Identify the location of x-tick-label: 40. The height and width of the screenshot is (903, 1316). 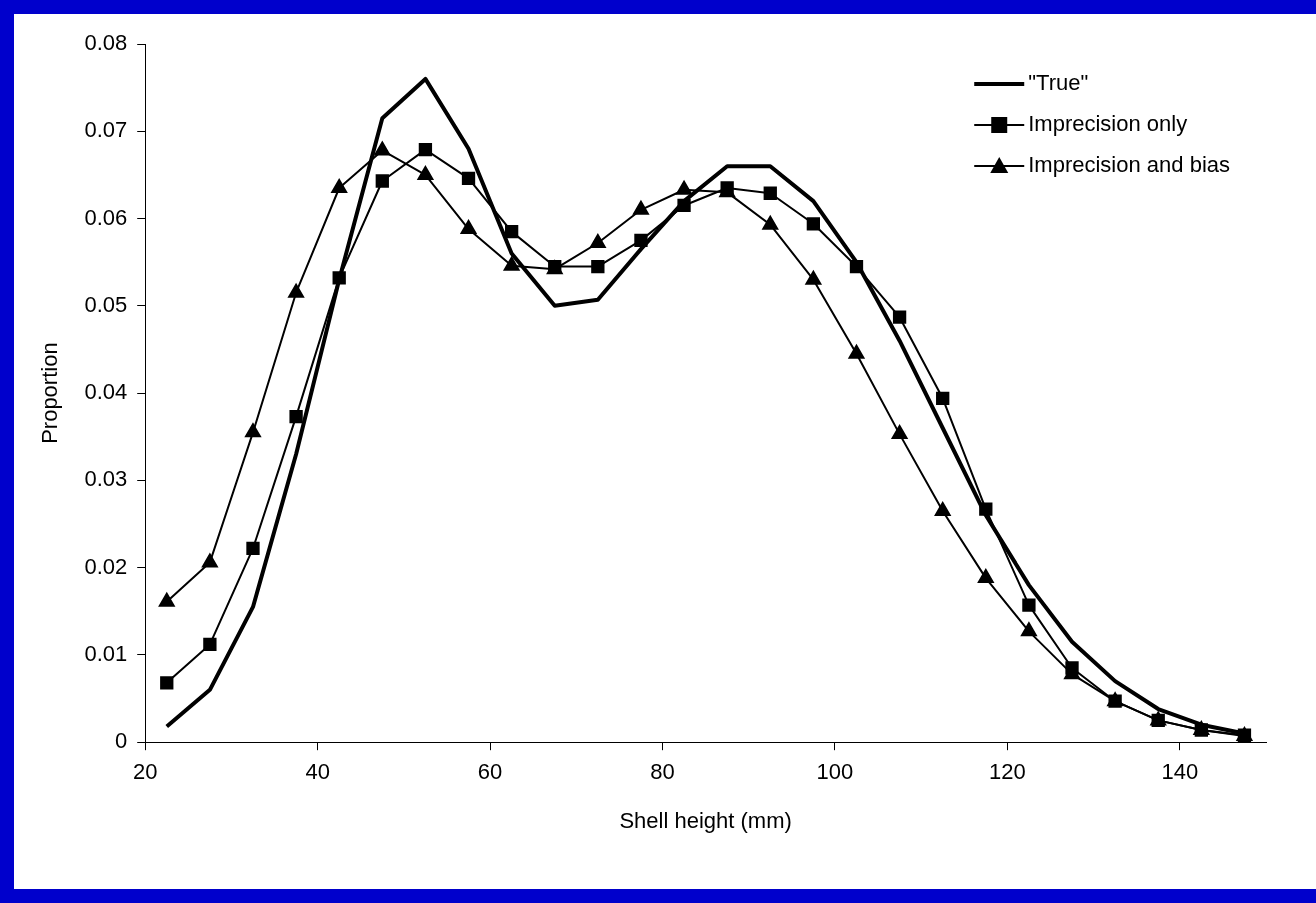
(317, 772).